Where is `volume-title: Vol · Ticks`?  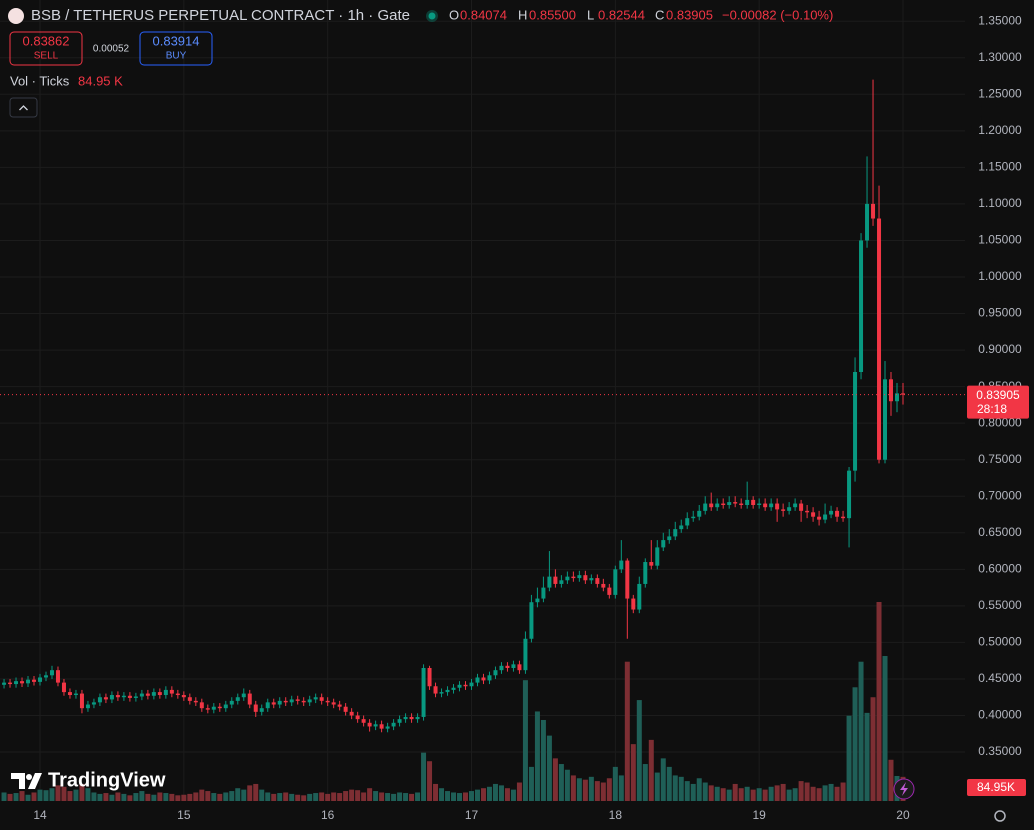 volume-title: Vol · Ticks is located at coordinates (40, 80).